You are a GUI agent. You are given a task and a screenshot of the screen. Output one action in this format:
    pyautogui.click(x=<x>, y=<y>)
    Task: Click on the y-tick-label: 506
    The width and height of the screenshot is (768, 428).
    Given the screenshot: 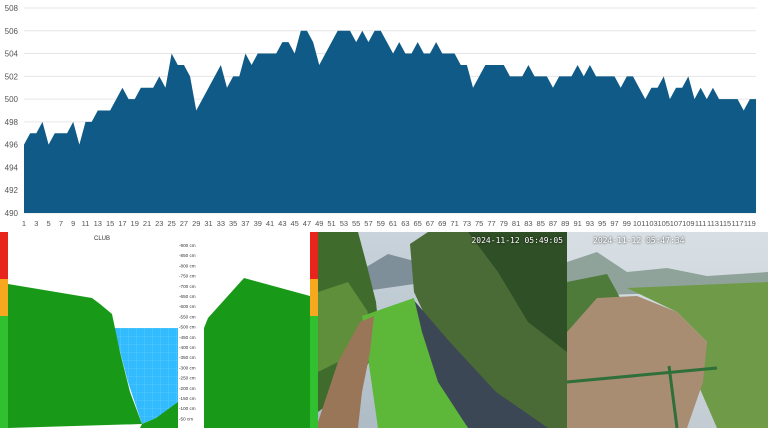 What is the action you would take?
    pyautogui.click(x=12, y=31)
    